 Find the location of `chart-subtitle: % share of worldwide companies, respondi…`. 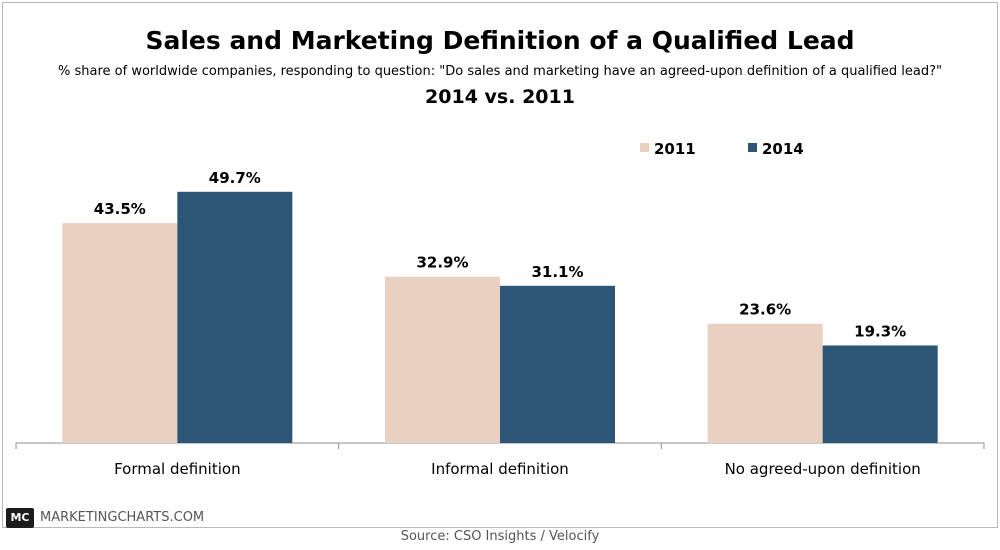

chart-subtitle: % share of worldwide companies, respondi… is located at coordinates (500, 71).